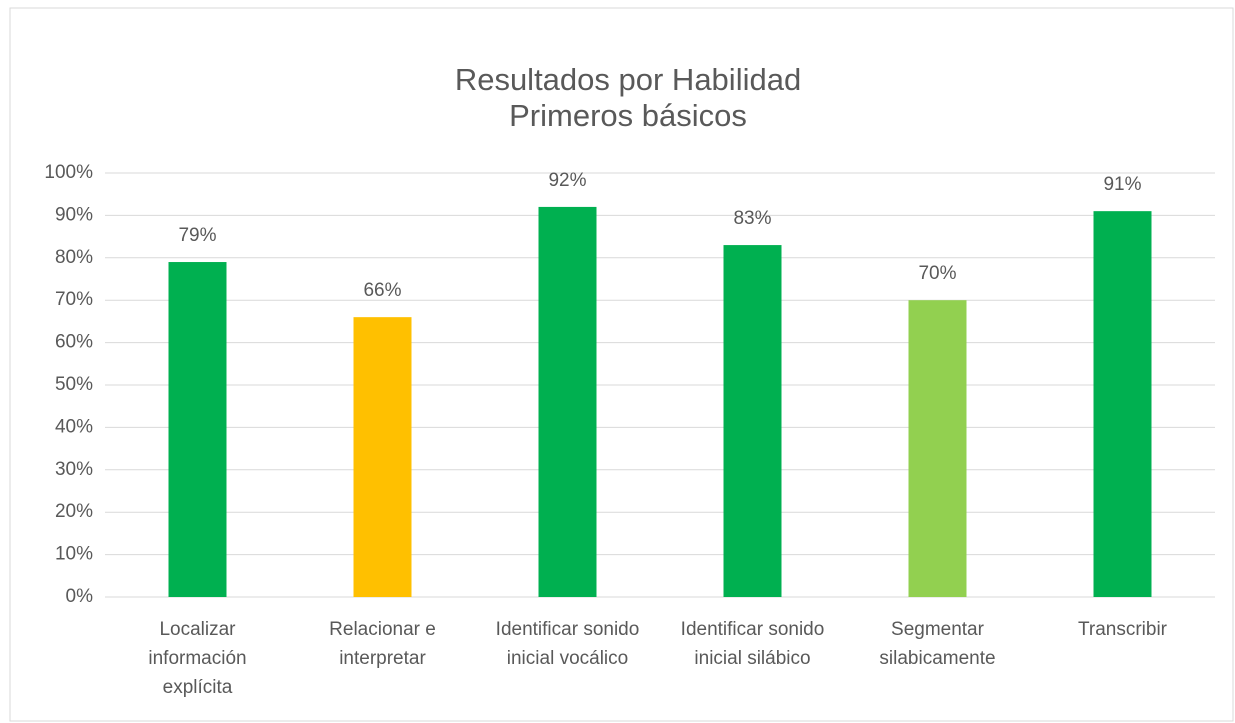  Describe the element at coordinates (74, 299) in the screenshot. I see `y-tick-label: 70%` at that location.